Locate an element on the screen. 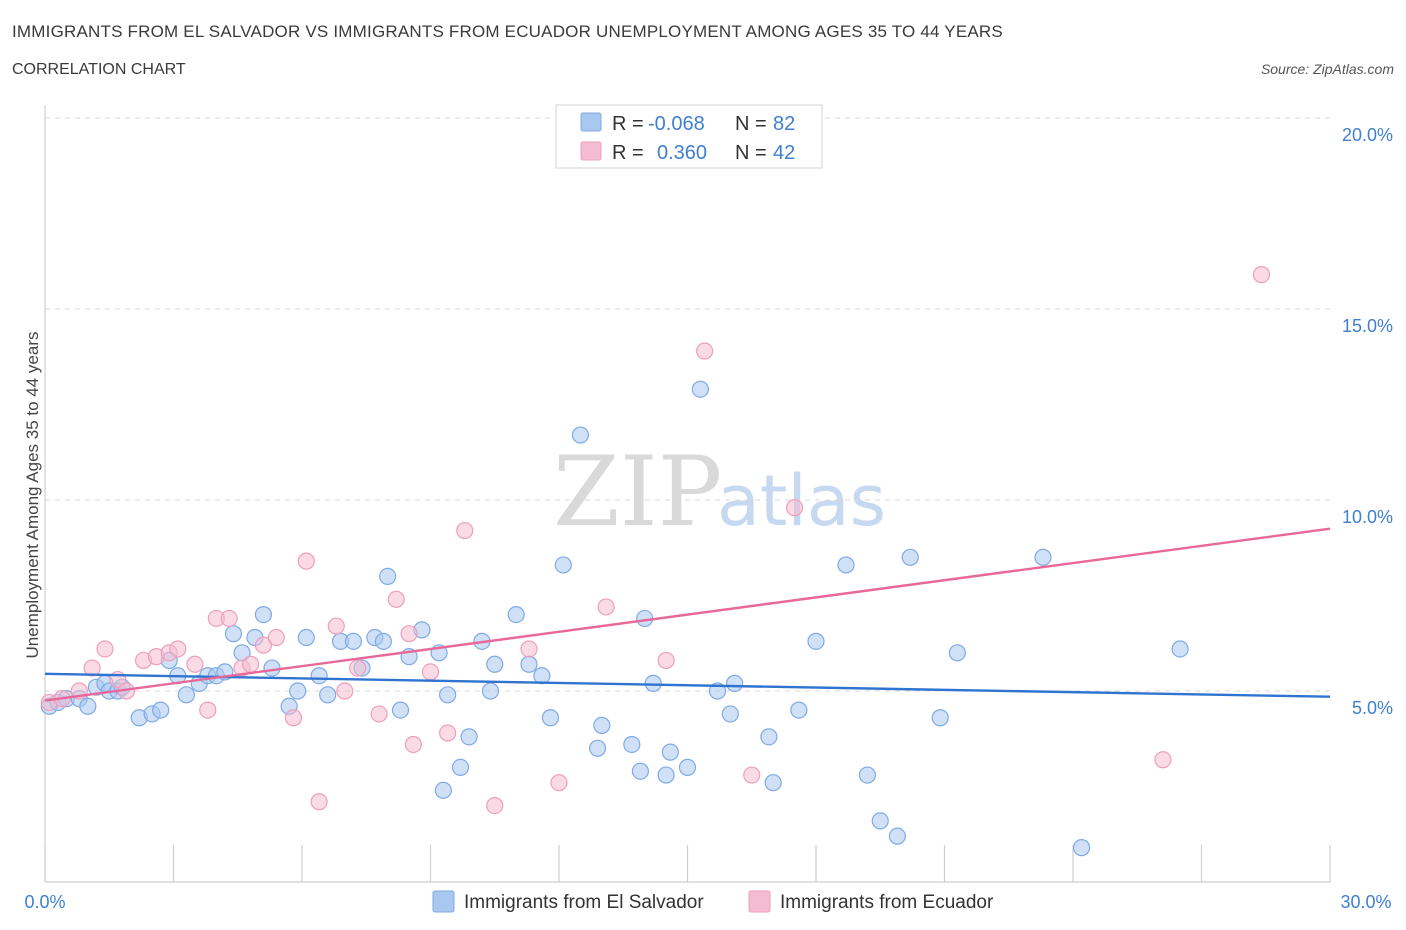 This screenshot has width=1406, height=930. watermark-zip: ZIP is located at coordinates (637, 492).